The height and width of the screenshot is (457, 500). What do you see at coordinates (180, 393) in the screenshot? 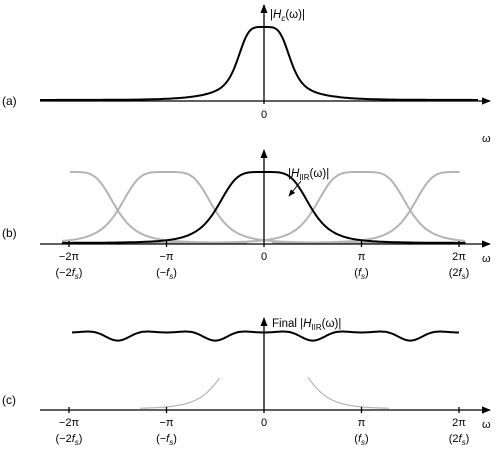
I see `panel-c-baseband-tail-left` at bounding box center [180, 393].